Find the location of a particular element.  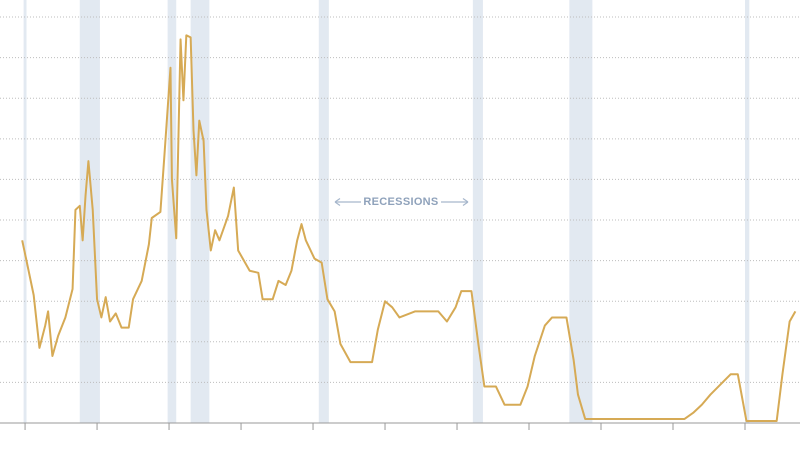

x-ticks is located at coordinates (385, 426).